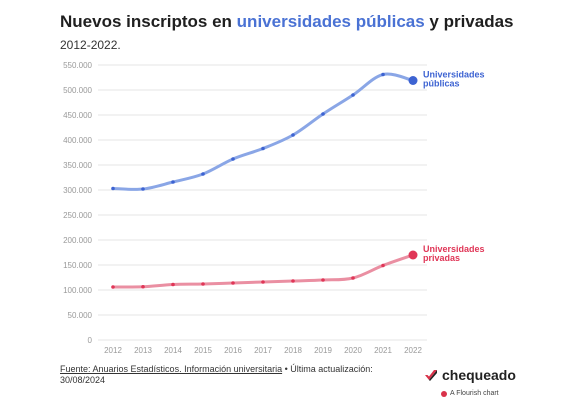 This screenshot has height=406, width=563. What do you see at coordinates (77, 215) in the screenshot?
I see `y-tick-label: 250.000` at bounding box center [77, 215].